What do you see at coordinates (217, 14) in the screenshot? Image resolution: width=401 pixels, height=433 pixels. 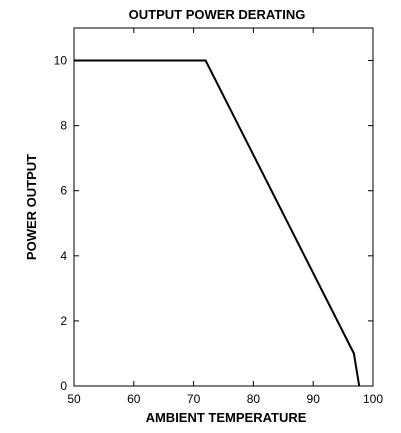 I see `chart-title: OUTPUT POWER DERATING` at bounding box center [217, 14].